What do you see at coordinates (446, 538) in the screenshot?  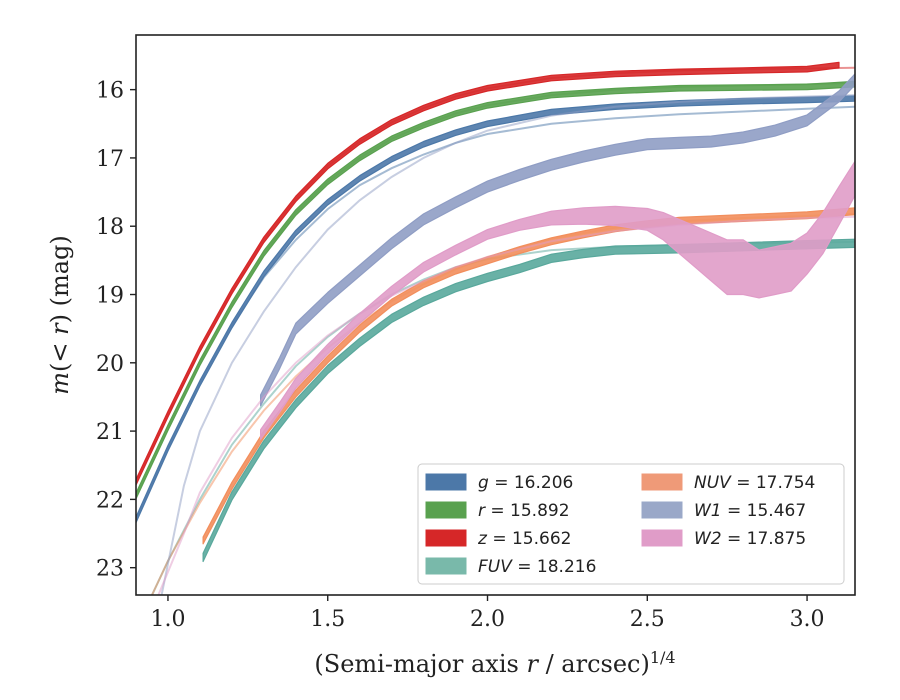 I see `legend-swatch-z` at bounding box center [446, 538].